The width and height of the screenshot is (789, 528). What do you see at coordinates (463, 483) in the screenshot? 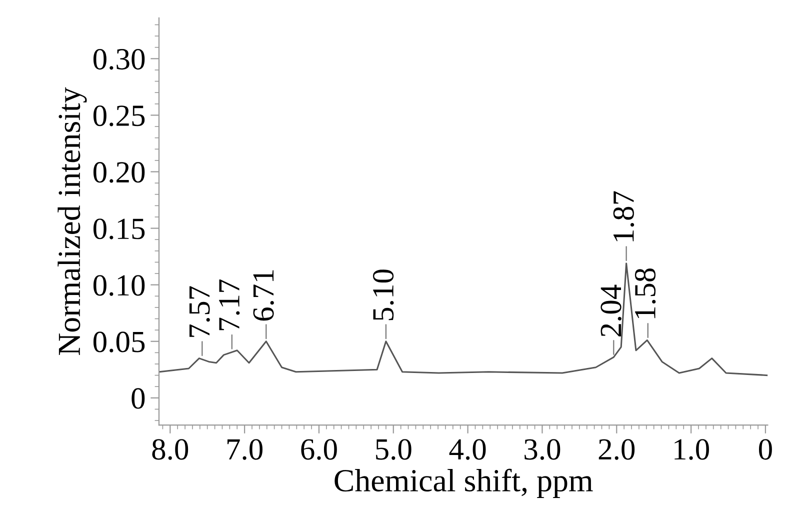
I see `x-axis-title: Chemical shift, ppm` at bounding box center [463, 483].